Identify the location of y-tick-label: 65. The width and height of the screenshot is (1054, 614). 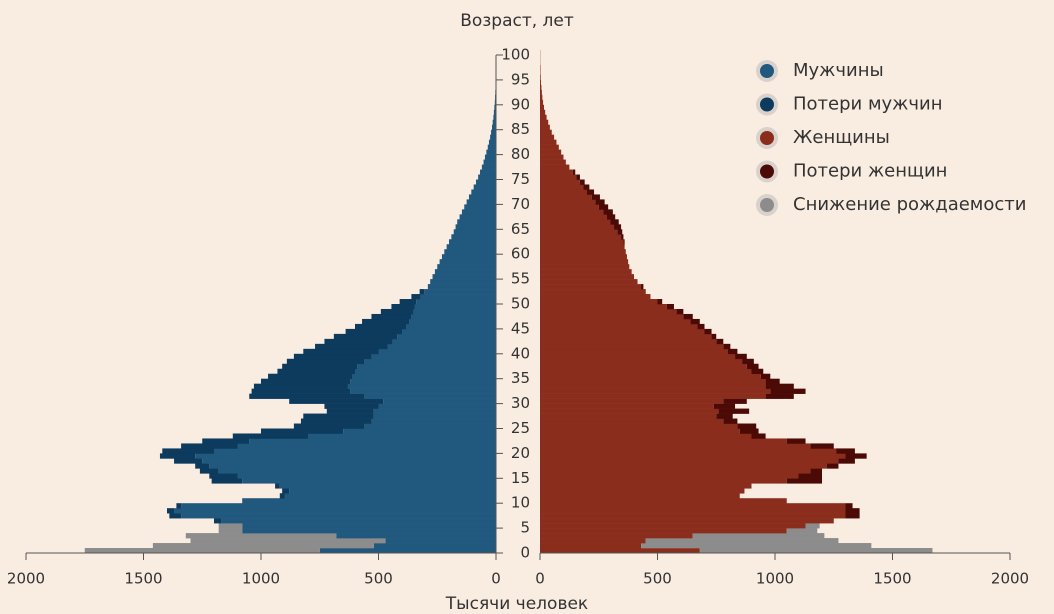
(520, 229).